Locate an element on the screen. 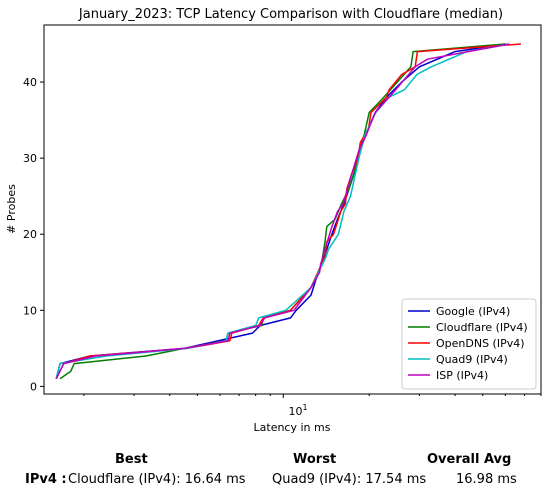 This screenshot has width=548, height=494. legend-box is located at coordinates (469, 344).